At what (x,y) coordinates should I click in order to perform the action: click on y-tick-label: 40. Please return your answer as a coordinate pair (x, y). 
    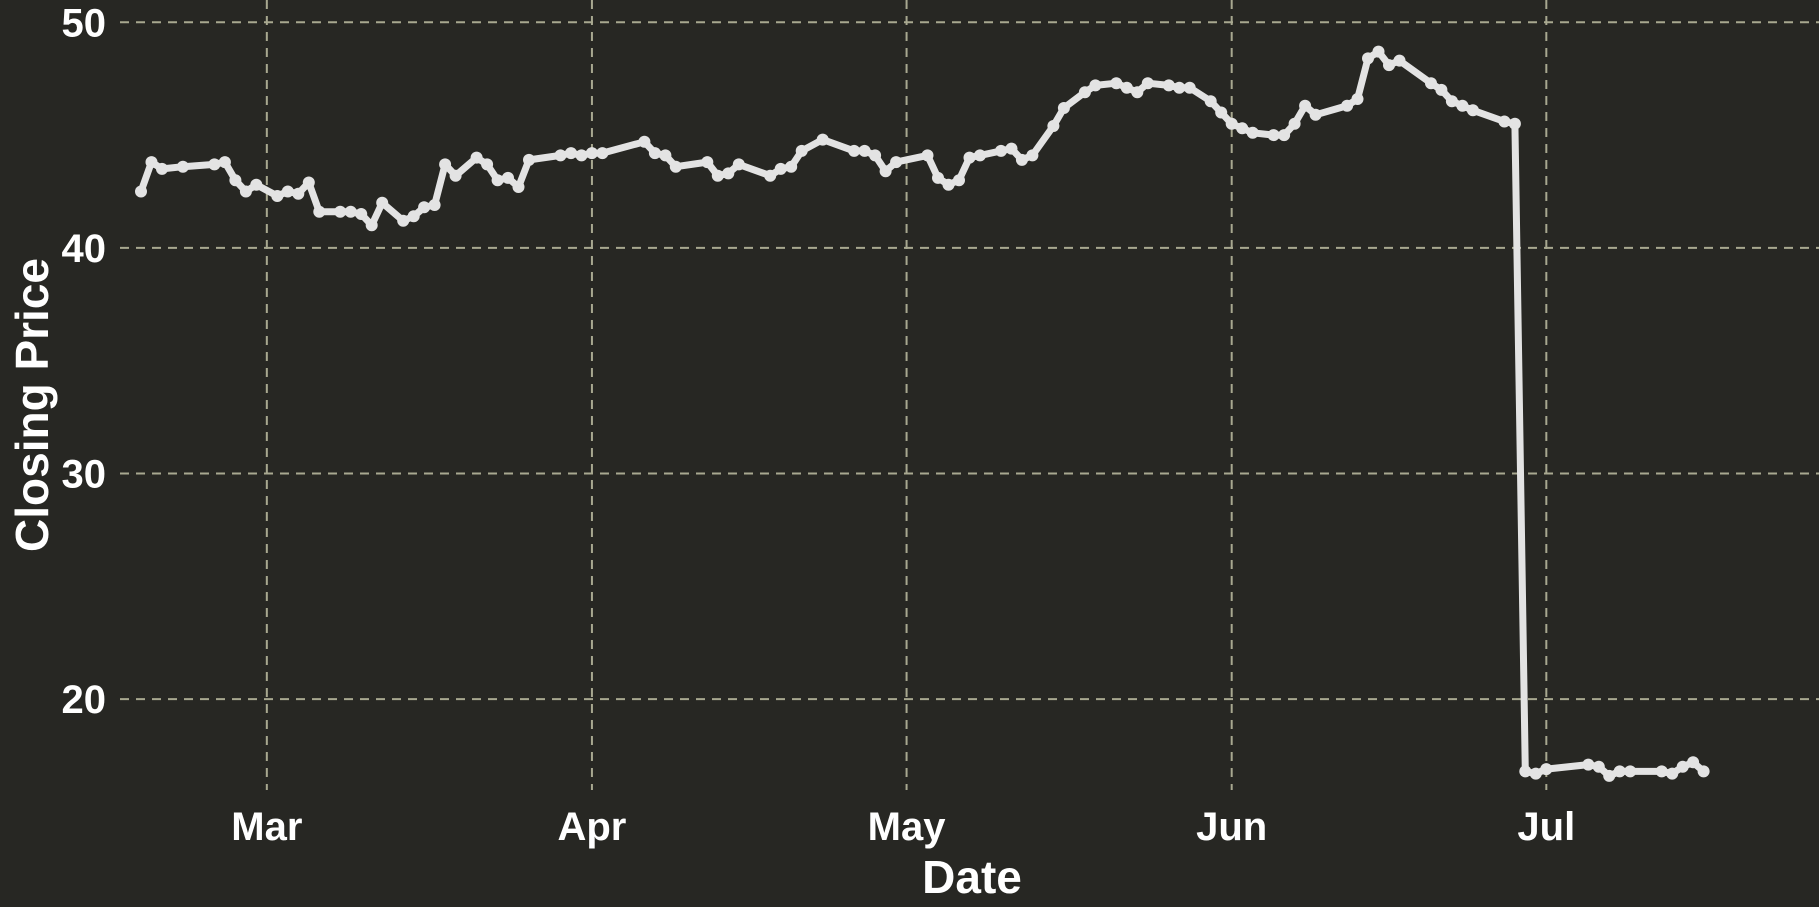
    Looking at the image, I should click on (84, 249).